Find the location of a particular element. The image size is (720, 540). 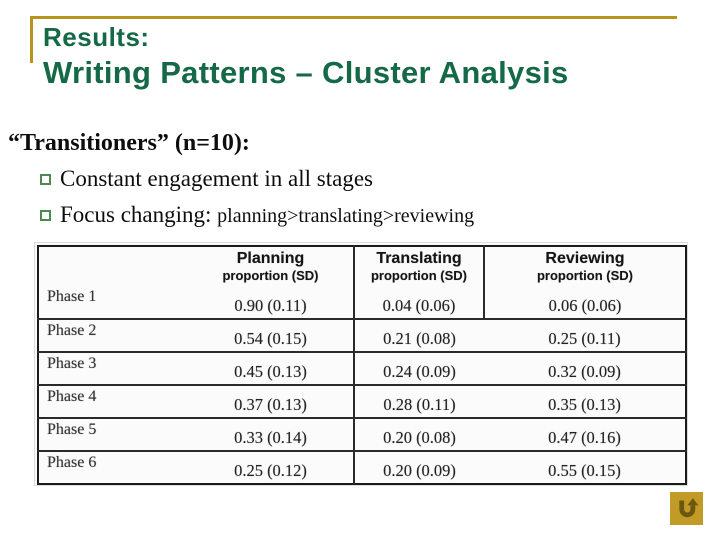

value-cell: 0.06 (0.06) is located at coordinates (585, 305).